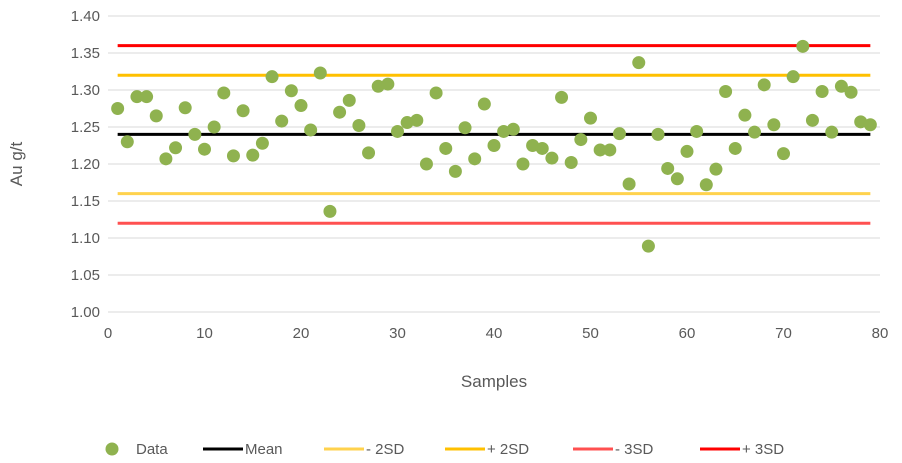  What do you see at coordinates (112, 449) in the screenshot?
I see `legend-marker` at bounding box center [112, 449].